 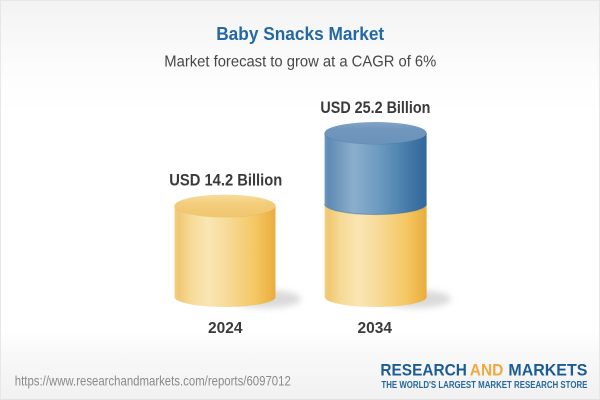 I want to click on svg-text: MARKETS, so click(x=547, y=369).